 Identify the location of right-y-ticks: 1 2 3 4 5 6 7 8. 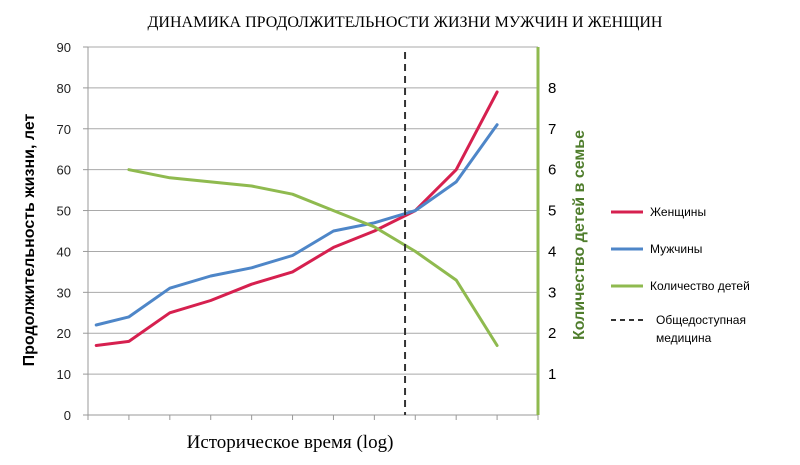
(552, 231).